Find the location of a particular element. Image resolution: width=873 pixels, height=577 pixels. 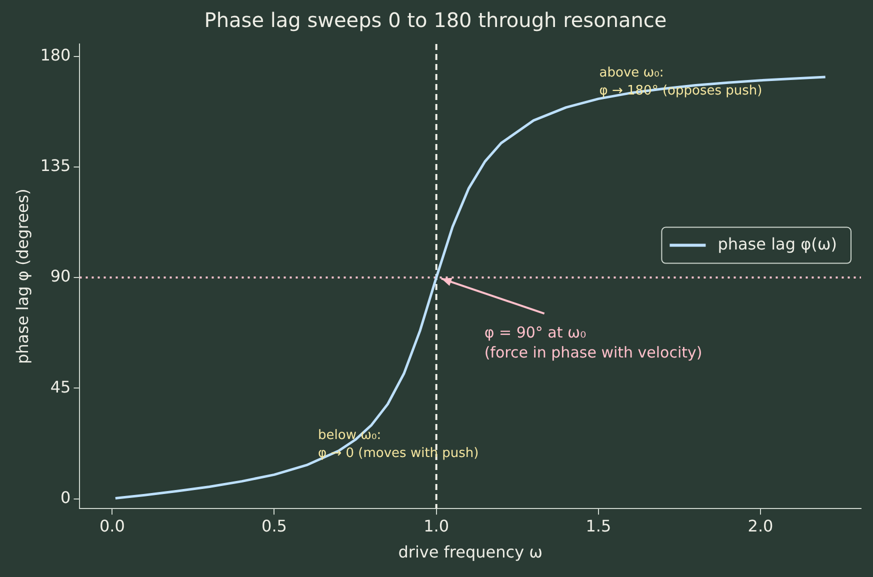

x-tick-label: 2.0 is located at coordinates (761, 526).